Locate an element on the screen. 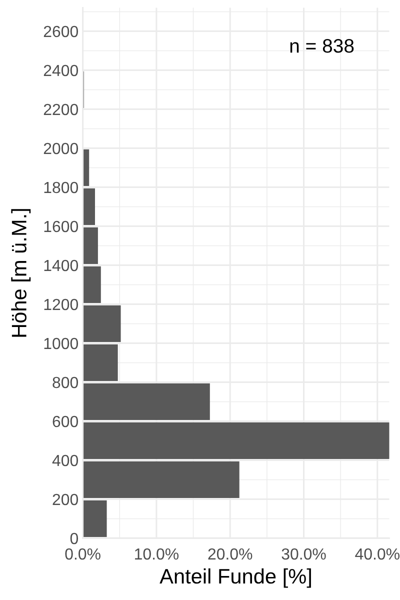  y-tick-label: 1800 is located at coordinates (61, 188).